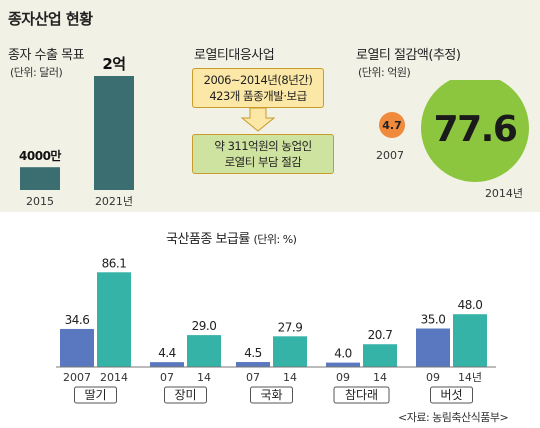  I want to click on adoption-x-label: 14년, so click(470, 377).